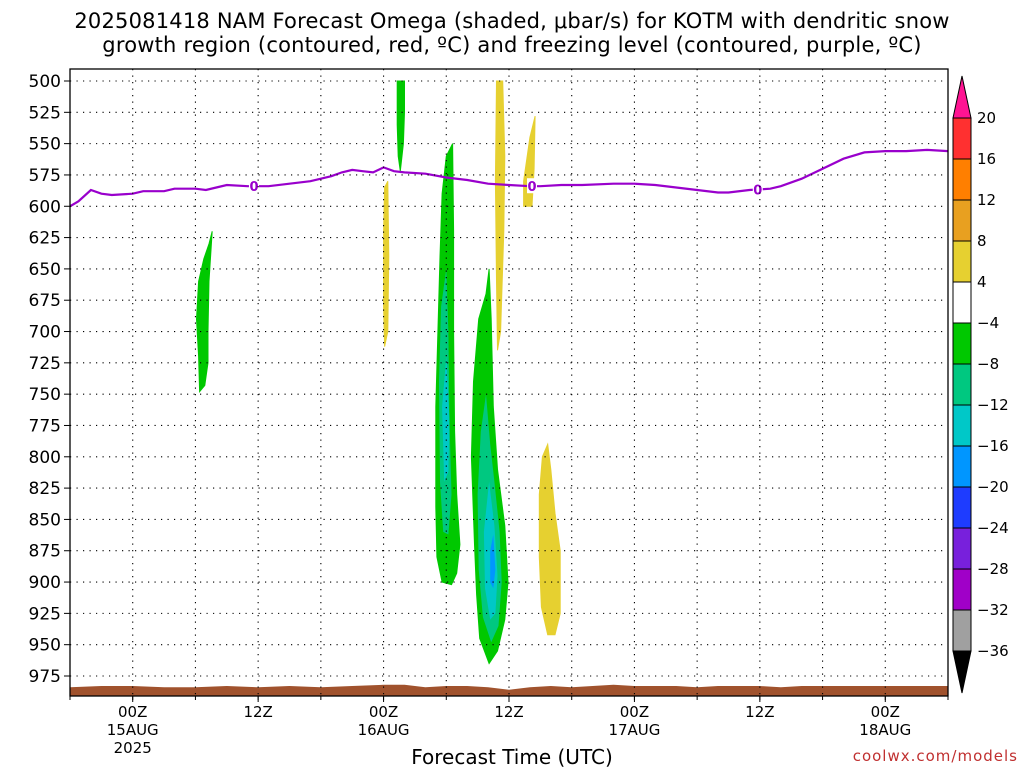 This screenshot has width=1024, height=769. I want to click on x-date-label-2: 16AUG, so click(384, 730).